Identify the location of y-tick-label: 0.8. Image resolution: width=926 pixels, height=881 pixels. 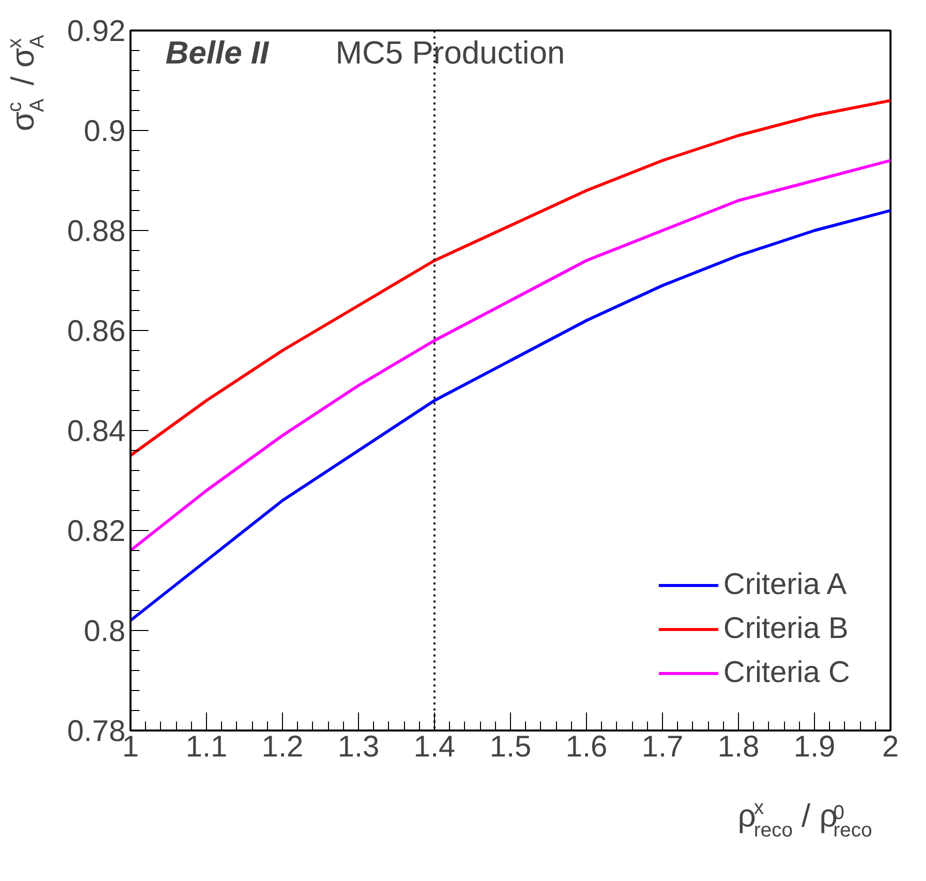
(105, 631).